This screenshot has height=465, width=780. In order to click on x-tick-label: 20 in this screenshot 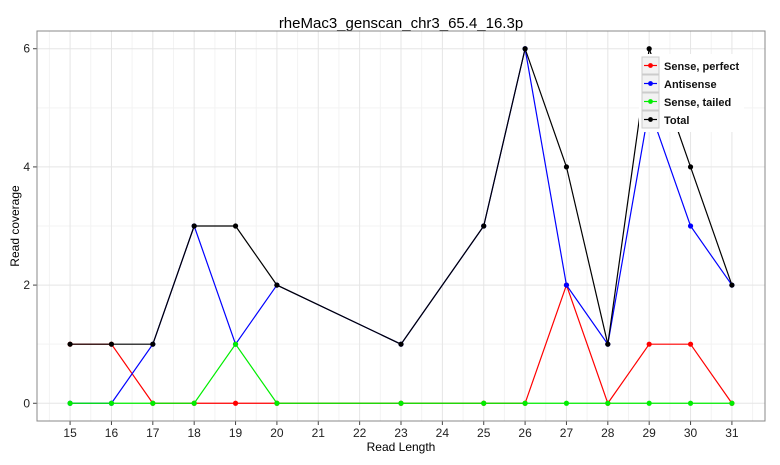, I will do `click(277, 433)`.